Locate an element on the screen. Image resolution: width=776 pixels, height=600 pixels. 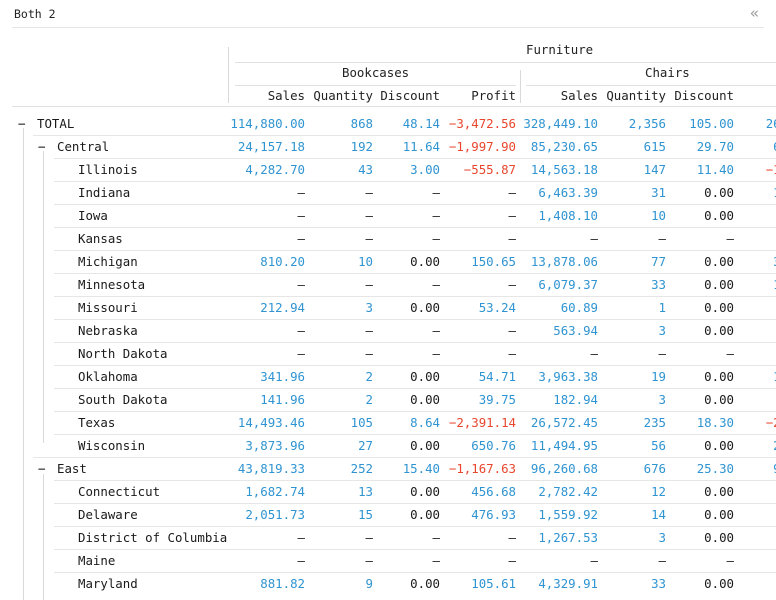
row-label: South Dakota is located at coordinates (123, 399).